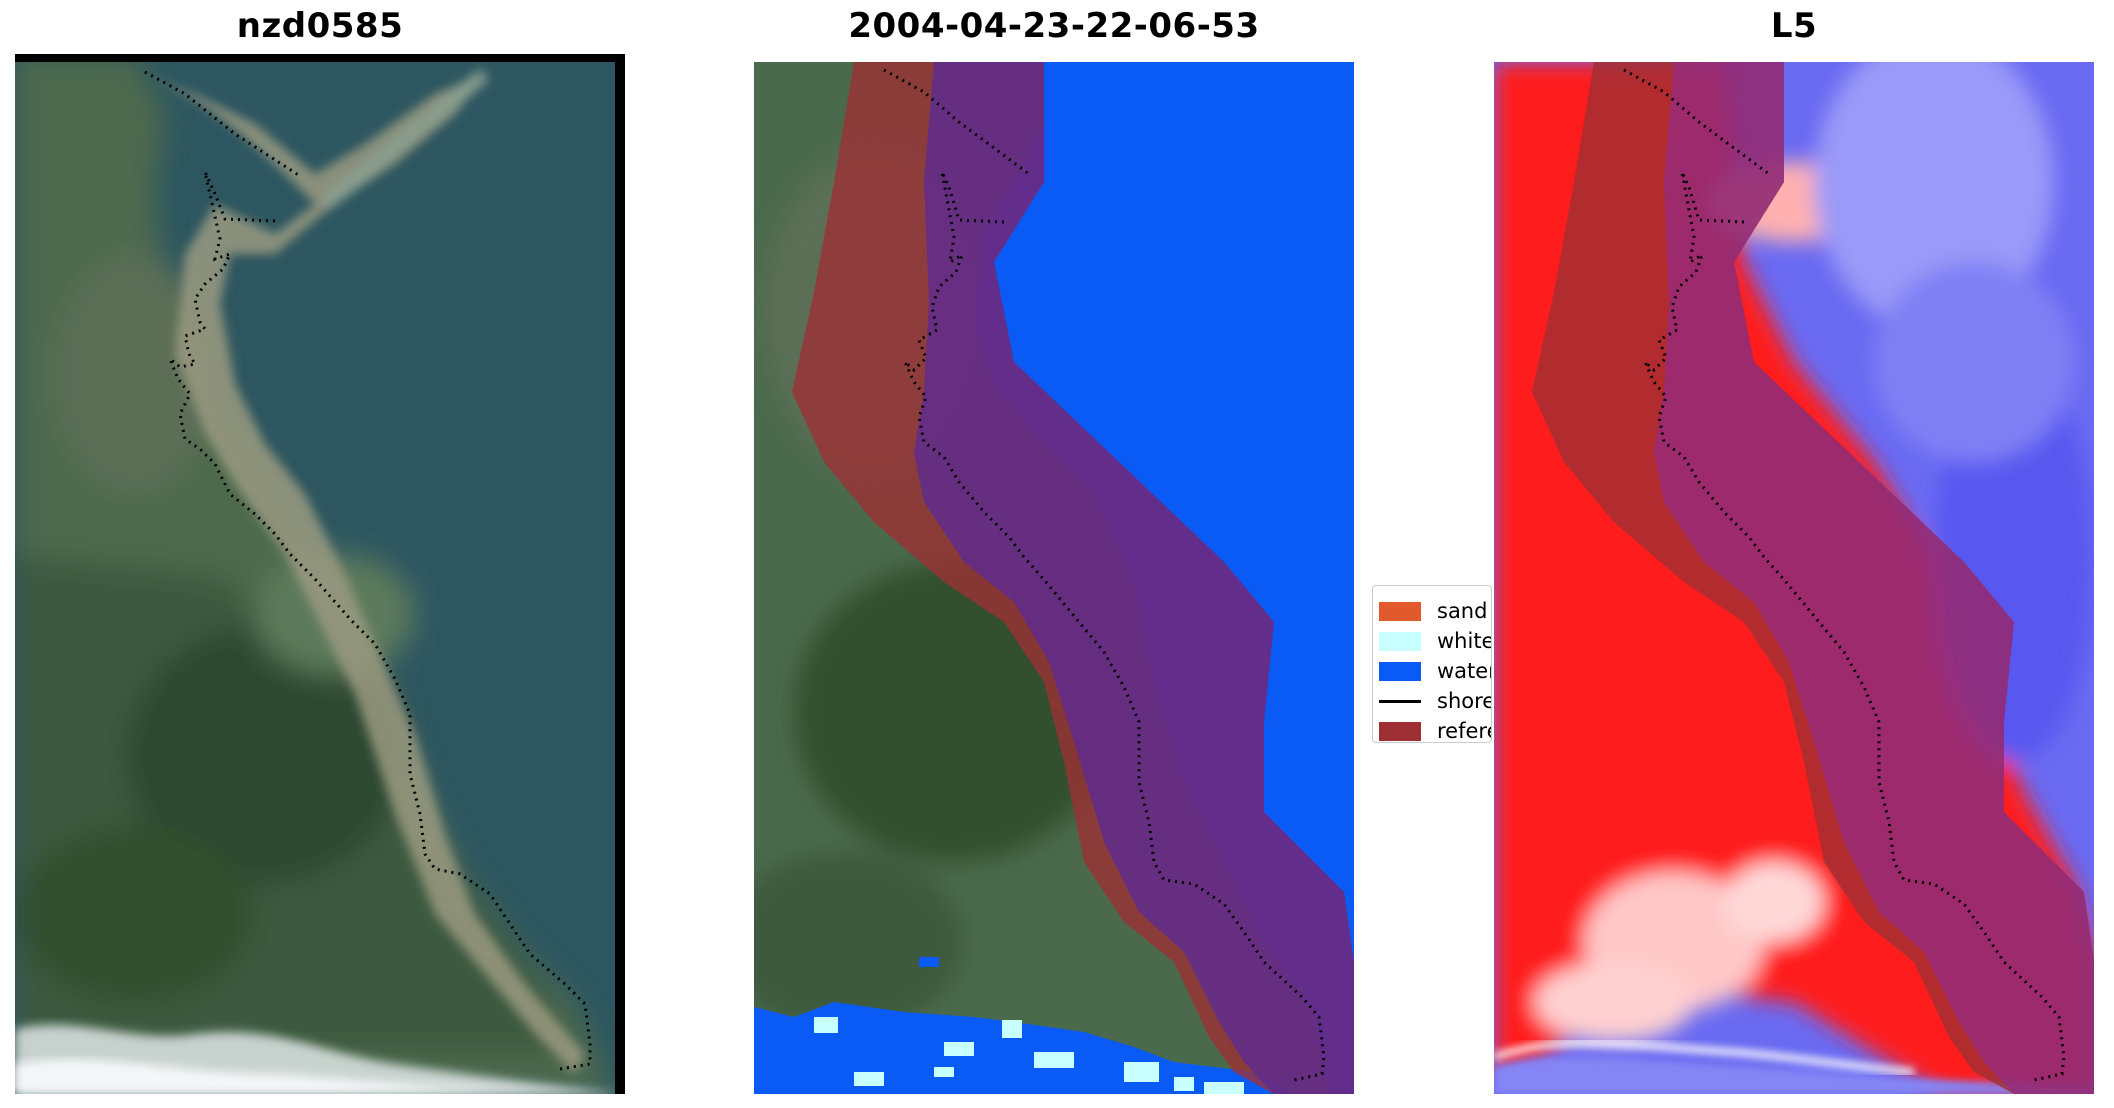 The height and width of the screenshot is (1108, 2114). What do you see at coordinates (1462, 611) in the screenshot?
I see `legend-label-sand: sand` at bounding box center [1462, 611].